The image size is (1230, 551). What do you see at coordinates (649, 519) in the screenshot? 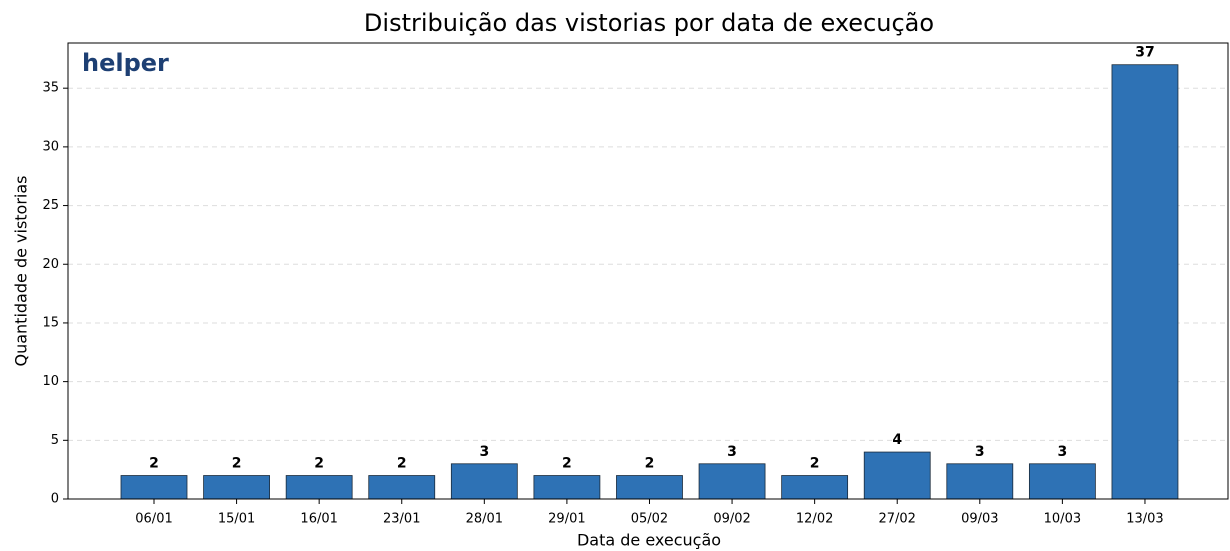
I see `x-tick-label: 05/02` at bounding box center [649, 519].